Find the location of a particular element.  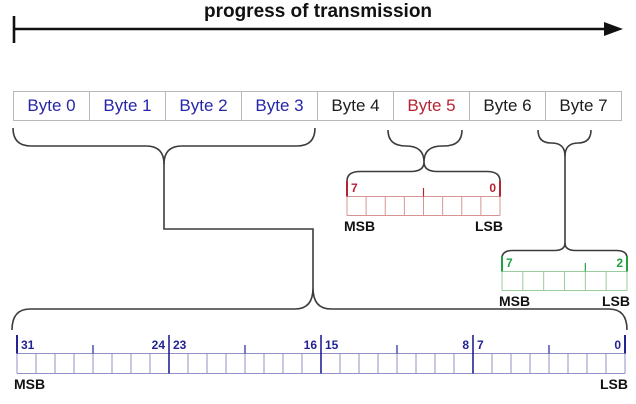

bit-index-label: 15 is located at coordinates (332, 345).